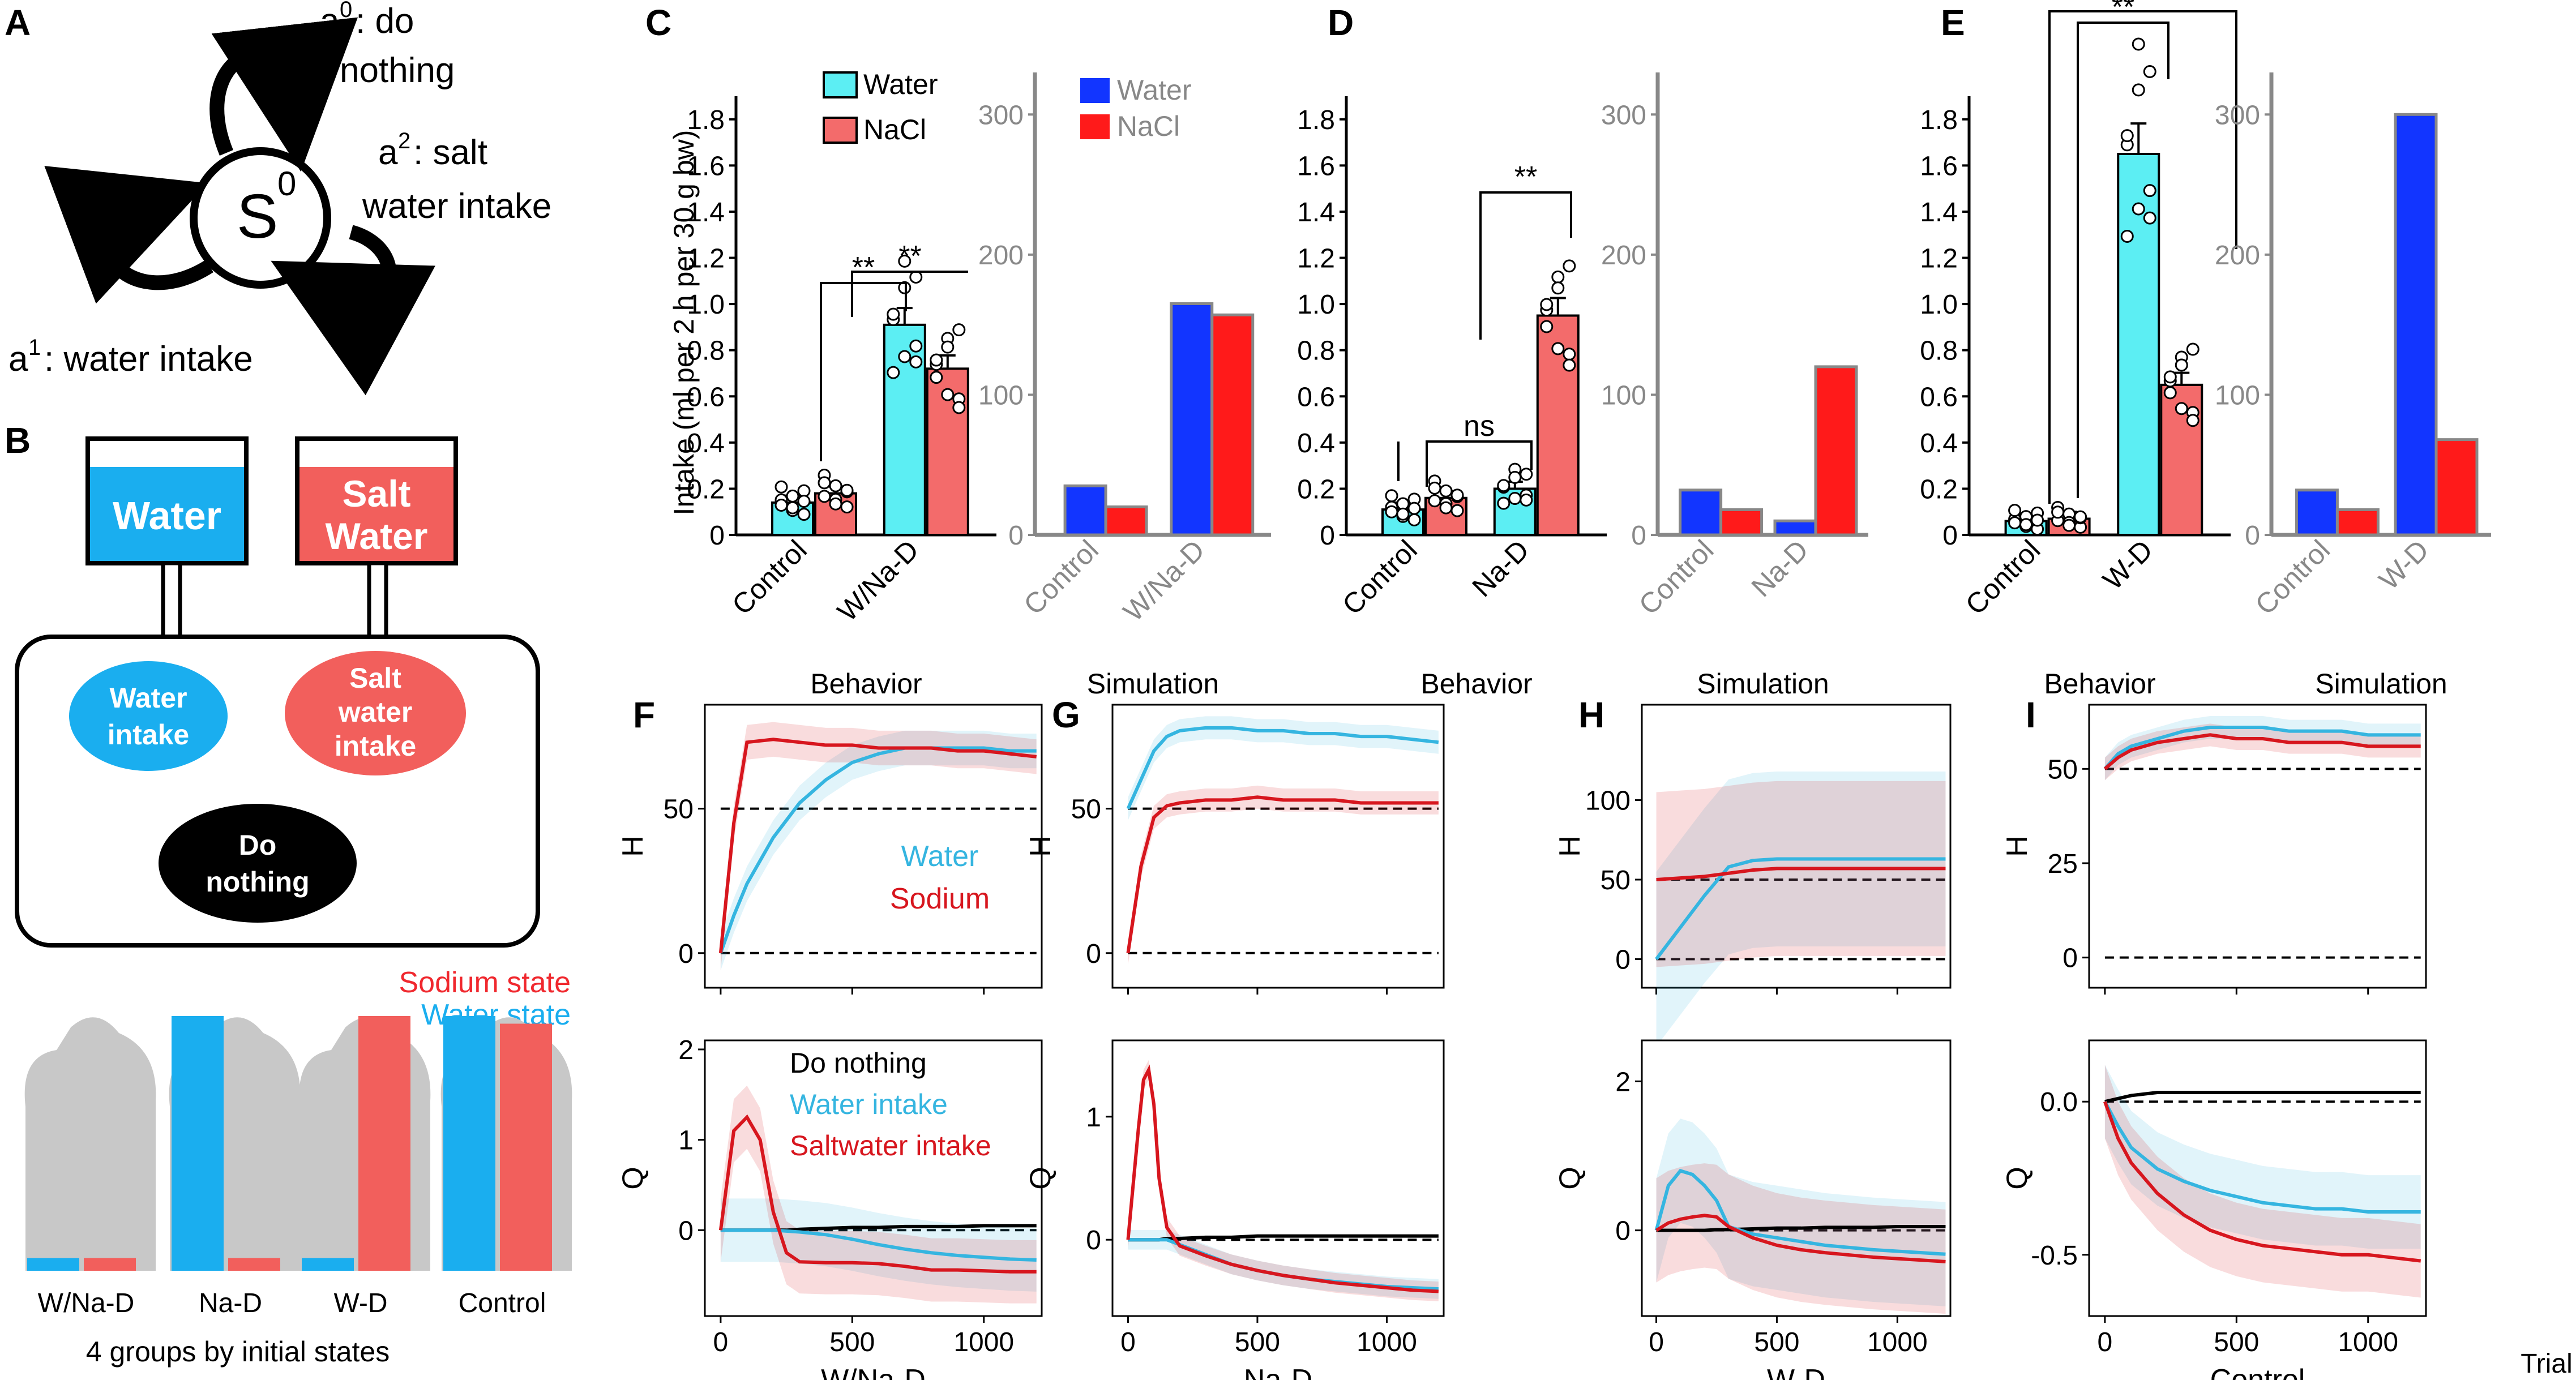  Describe the element at coordinates (86, 1303) in the screenshot. I see `group-label: W/Na-D` at that location.